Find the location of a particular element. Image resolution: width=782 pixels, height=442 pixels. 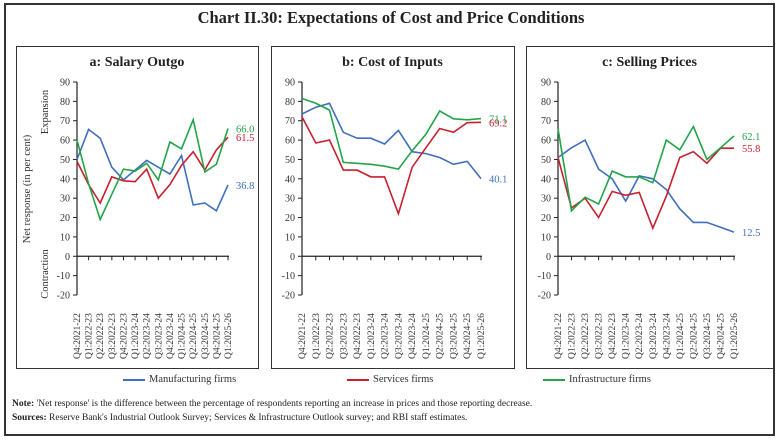

legend-label: Services firms is located at coordinates (403, 379).